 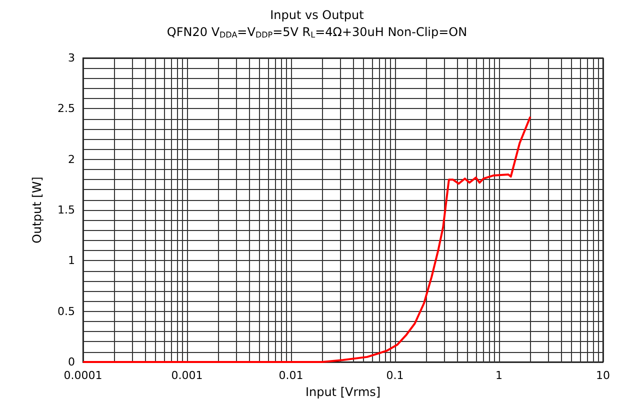 I want to click on x-tick-label: 0.01, so click(x=291, y=375).